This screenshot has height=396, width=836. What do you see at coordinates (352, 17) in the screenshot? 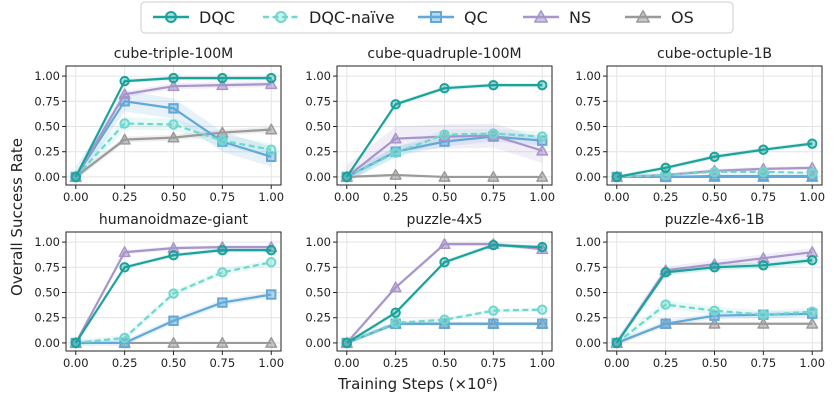
I see `legend-label-dqc-na-ve: DQC-naïve` at bounding box center [352, 17].